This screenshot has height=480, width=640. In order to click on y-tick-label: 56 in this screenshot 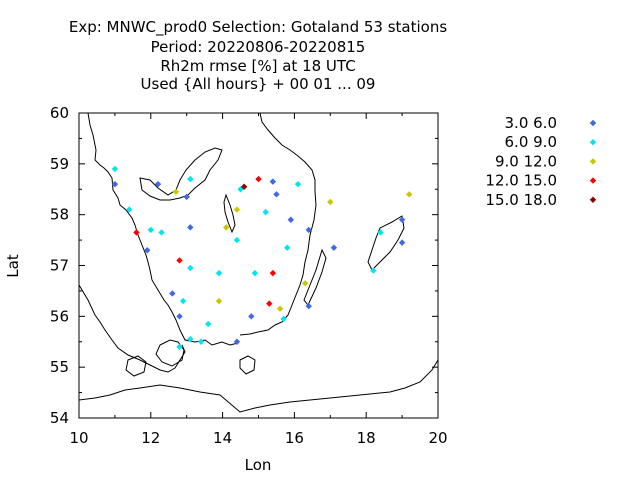, I will do `click(59, 316)`.